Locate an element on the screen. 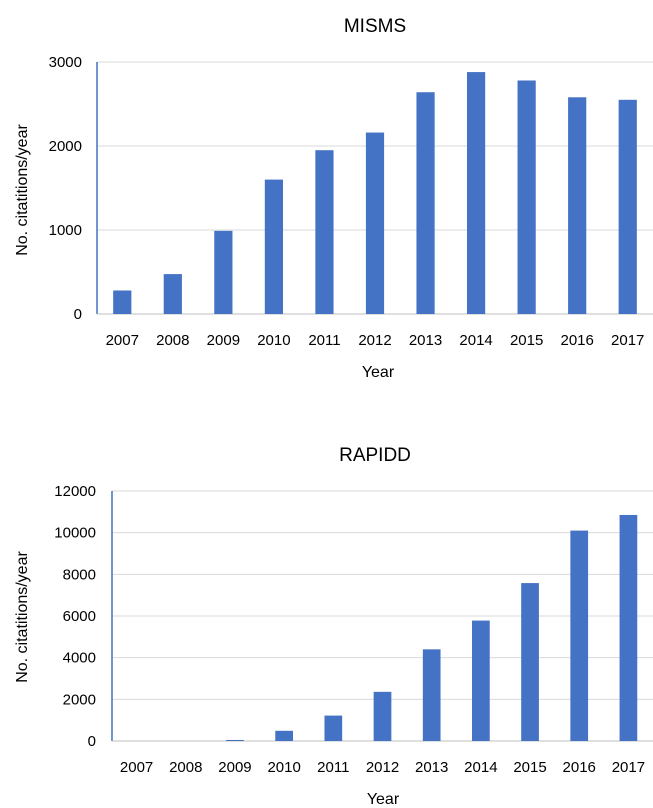 This screenshot has height=808, width=653. bar-2007 is located at coordinates (122, 302).